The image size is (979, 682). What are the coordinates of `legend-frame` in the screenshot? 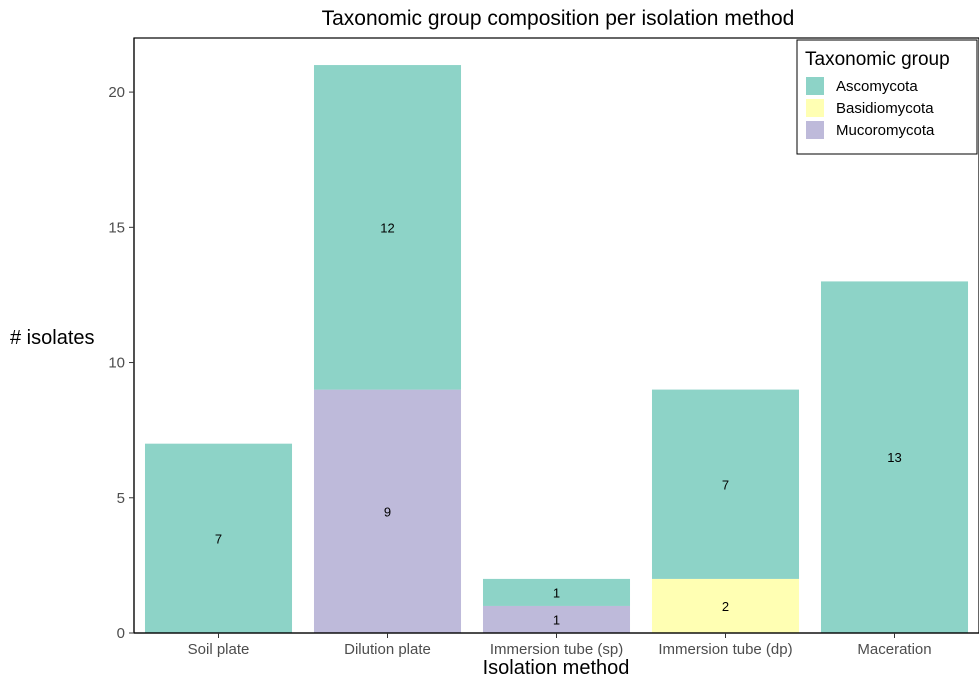 It's located at (887, 97).